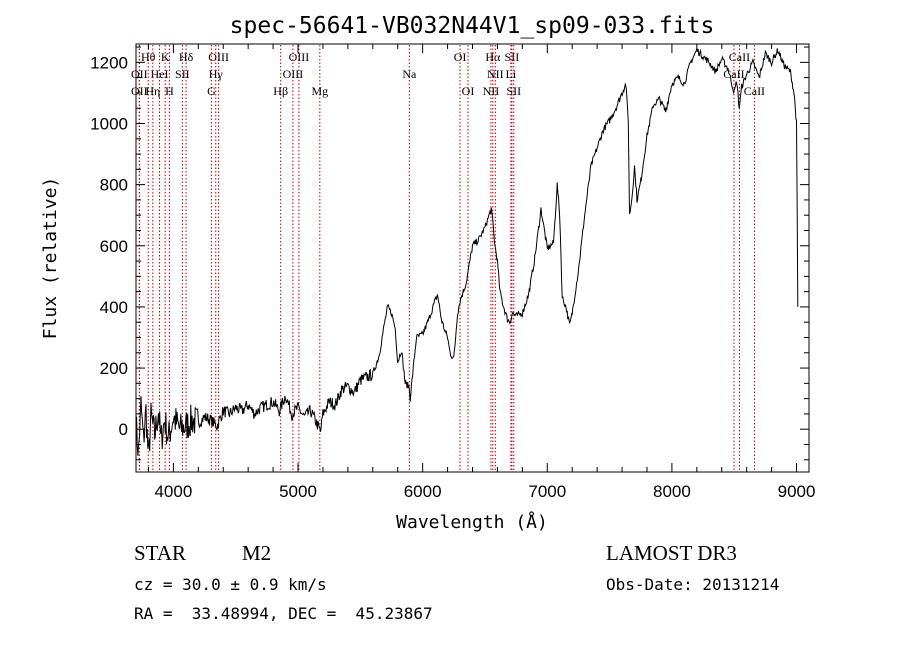 This screenshot has width=900, height=649. Describe the element at coordinates (160, 553) in the screenshot. I see `object-type: STAR` at that location.